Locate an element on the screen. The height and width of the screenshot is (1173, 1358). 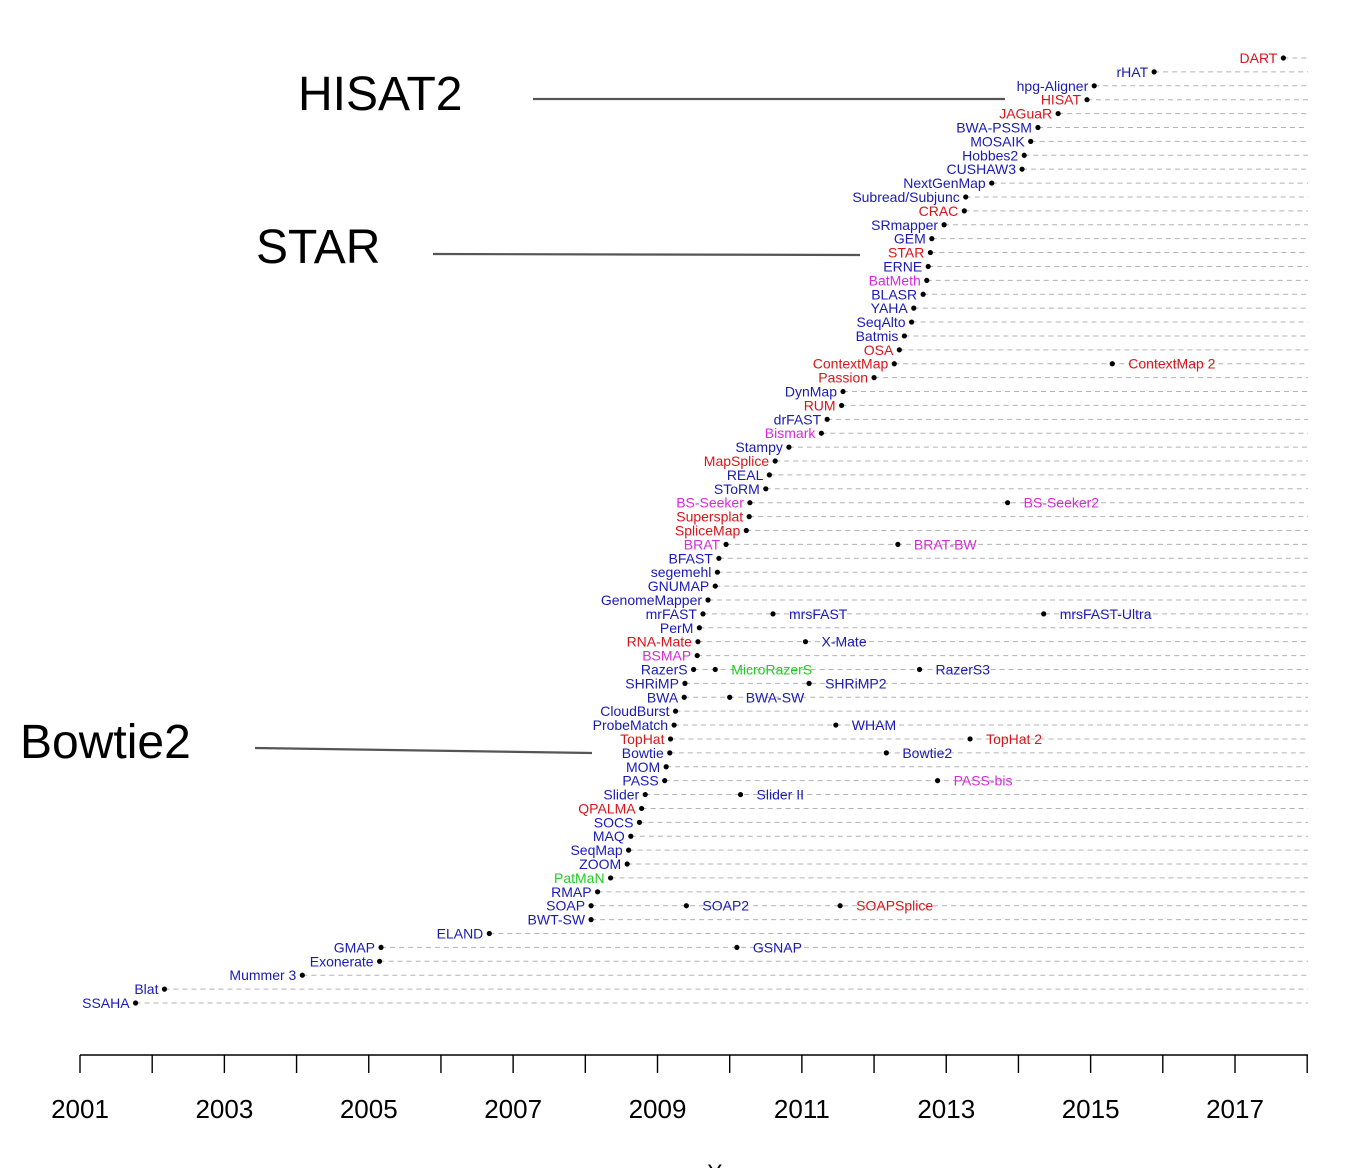
point-mrsfast-ultra is located at coordinates (1044, 614).